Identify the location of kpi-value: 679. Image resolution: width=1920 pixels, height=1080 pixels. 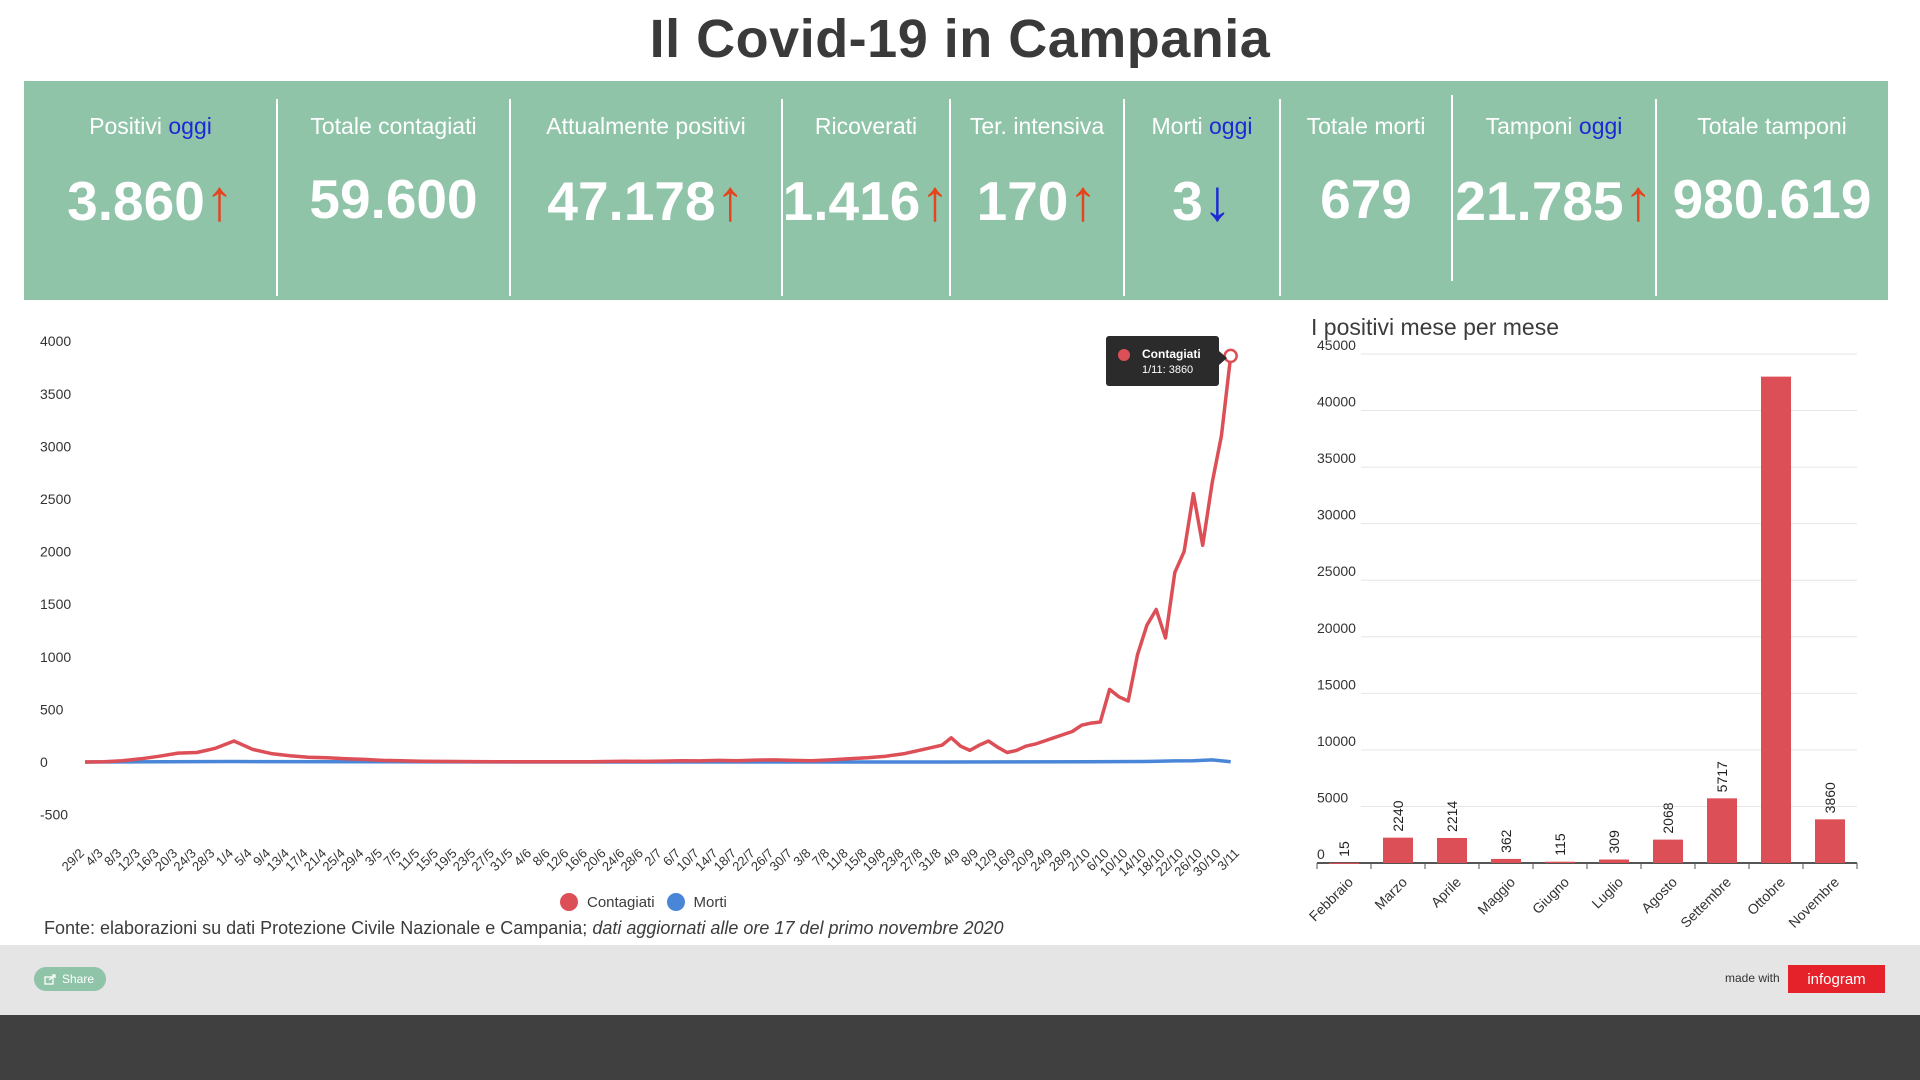
(1366, 199).